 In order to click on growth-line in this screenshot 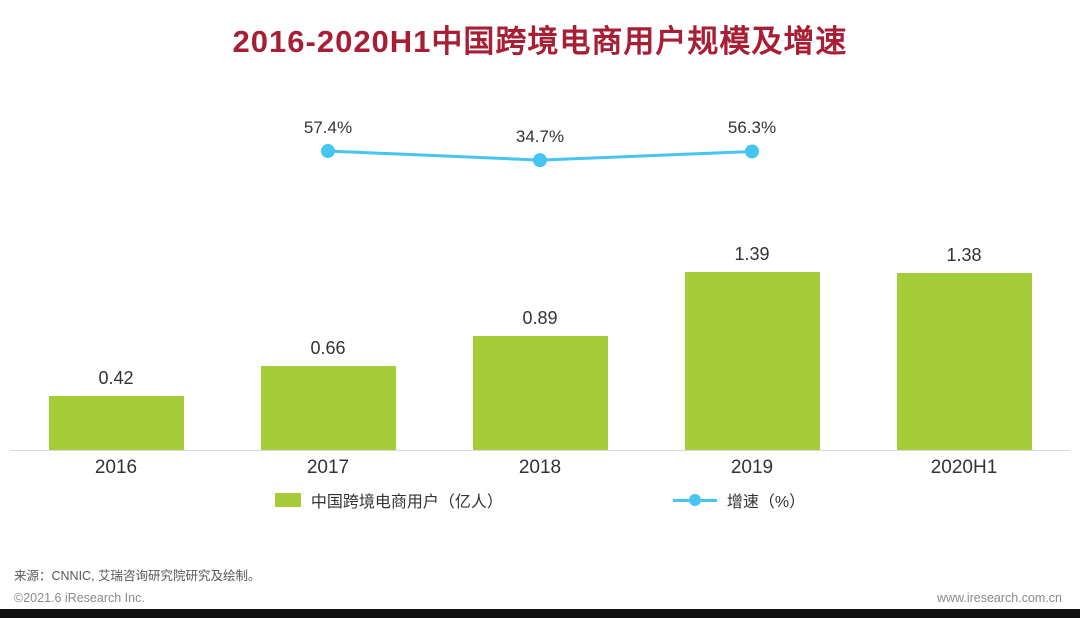, I will do `click(540, 155)`.